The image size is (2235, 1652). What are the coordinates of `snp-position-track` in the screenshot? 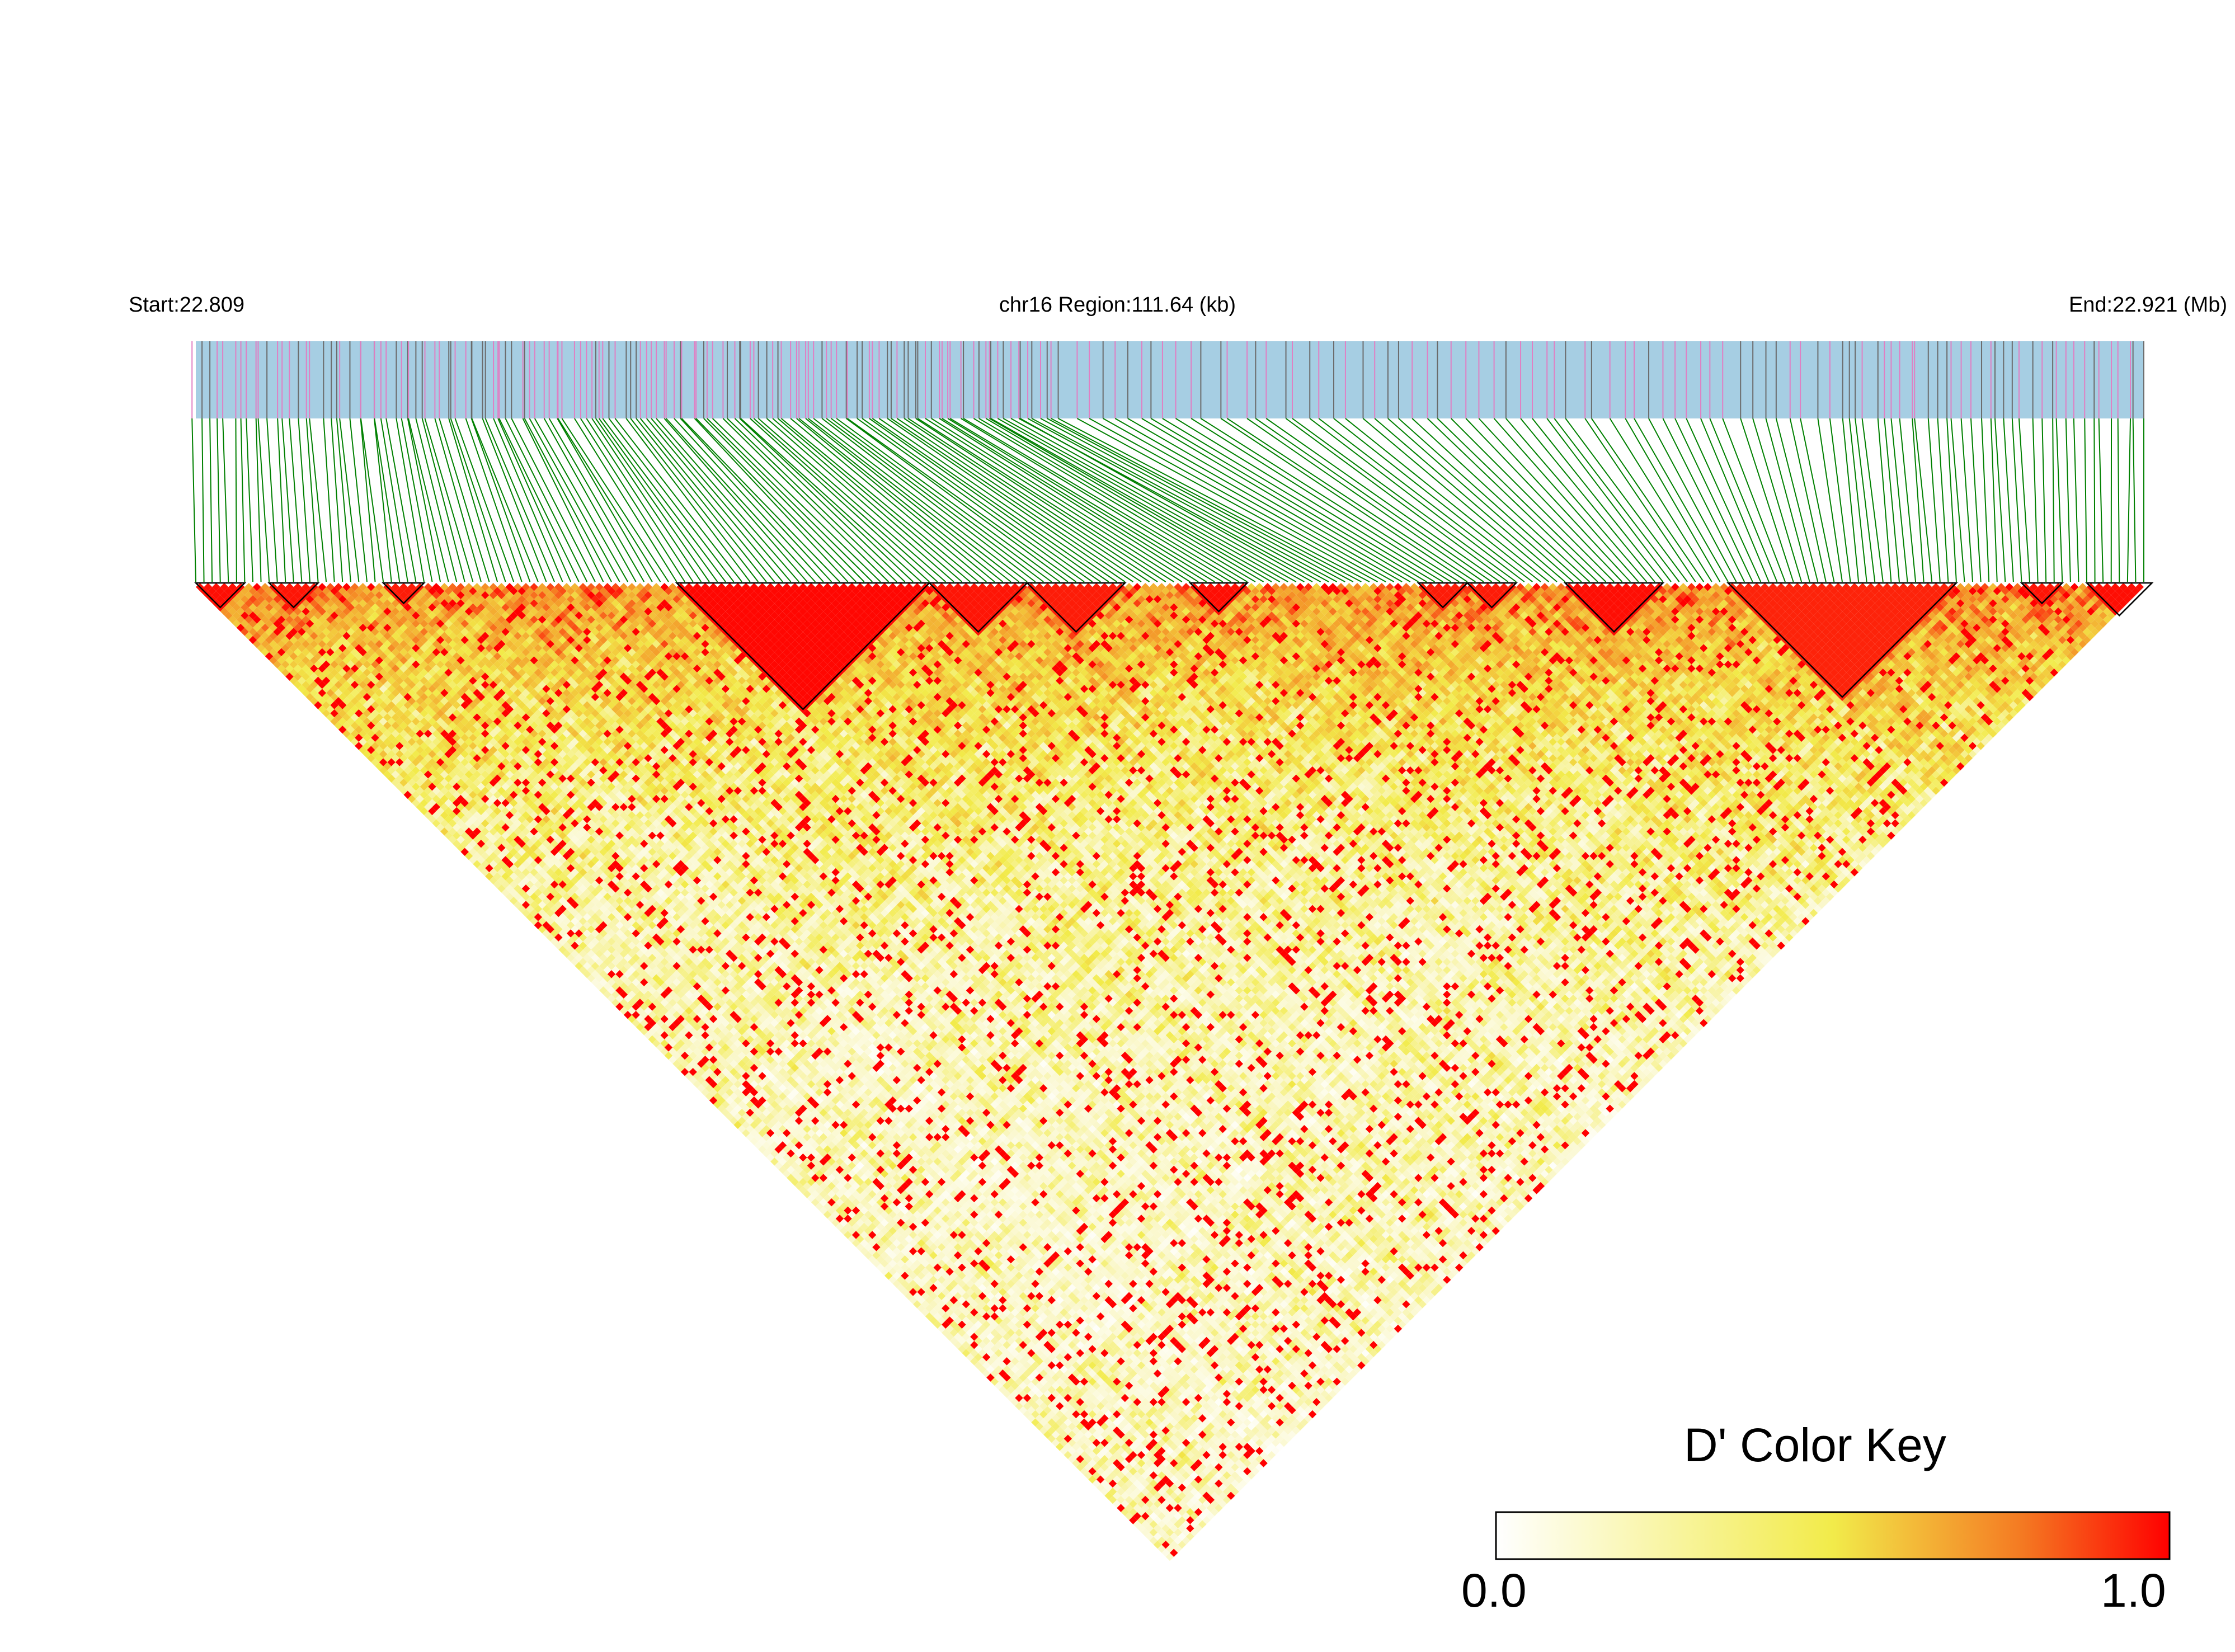 It's located at (1168, 379).